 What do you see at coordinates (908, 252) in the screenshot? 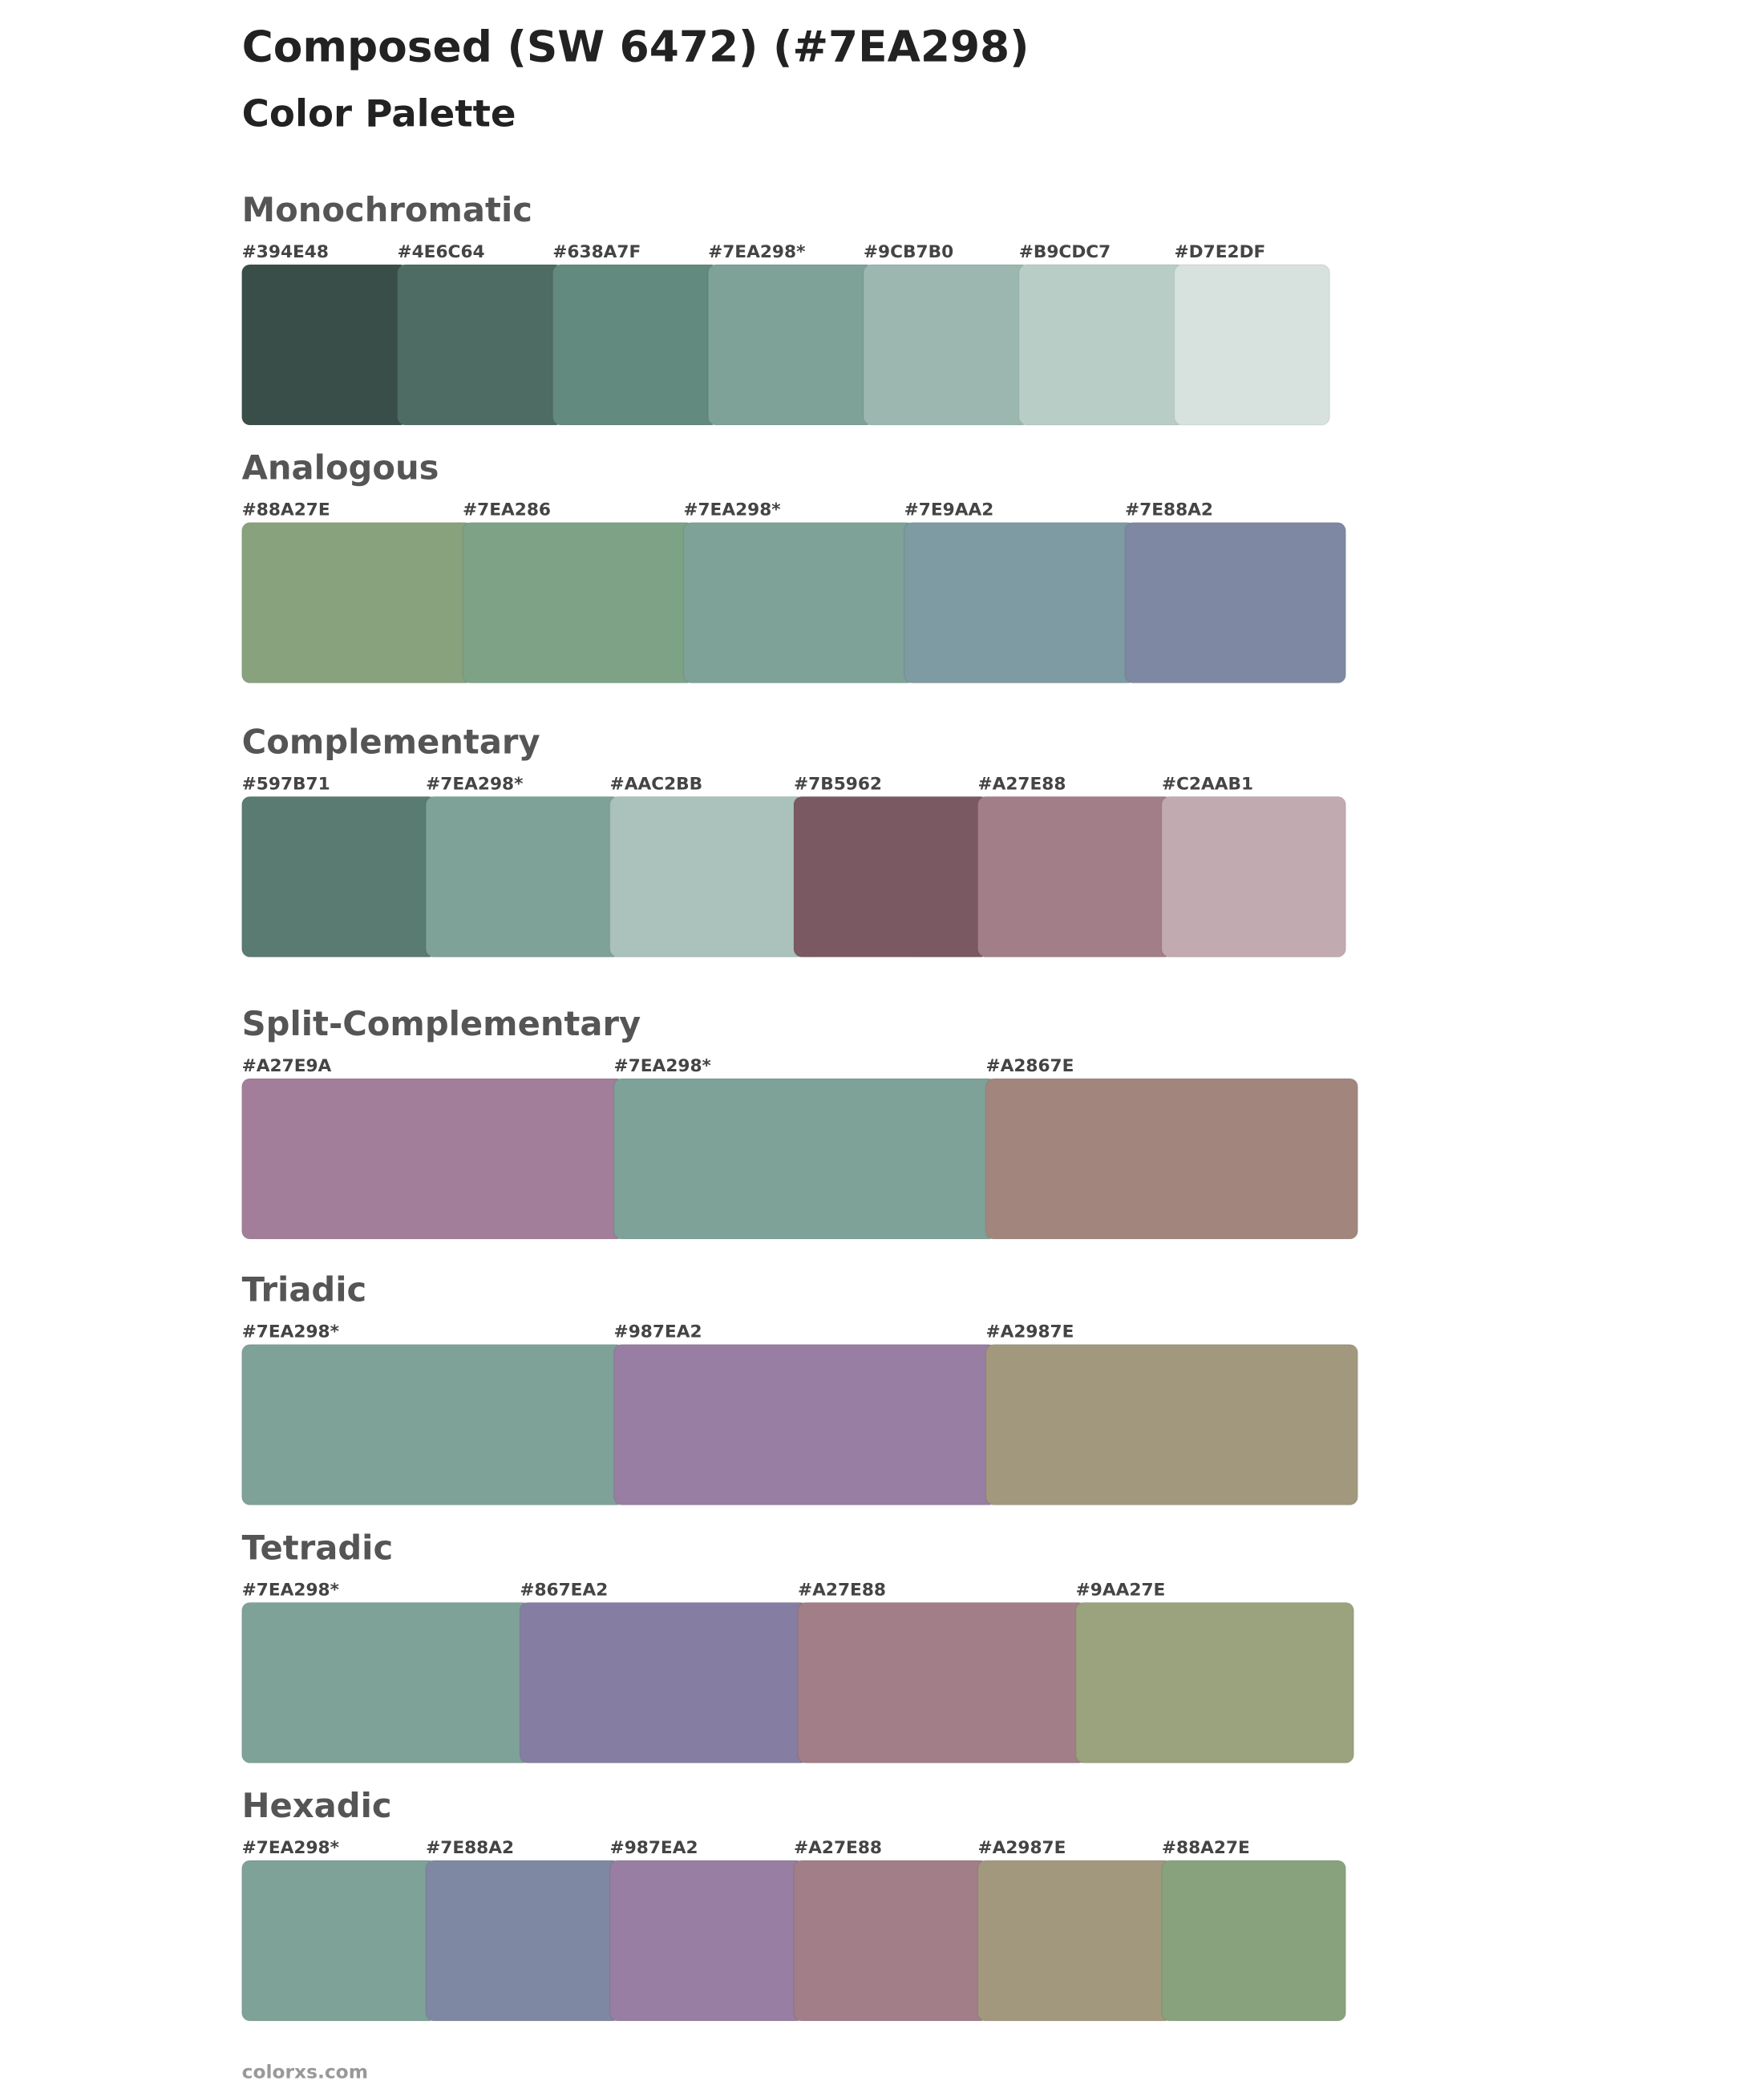
I see `swatch-label: #9CB7B0` at bounding box center [908, 252].